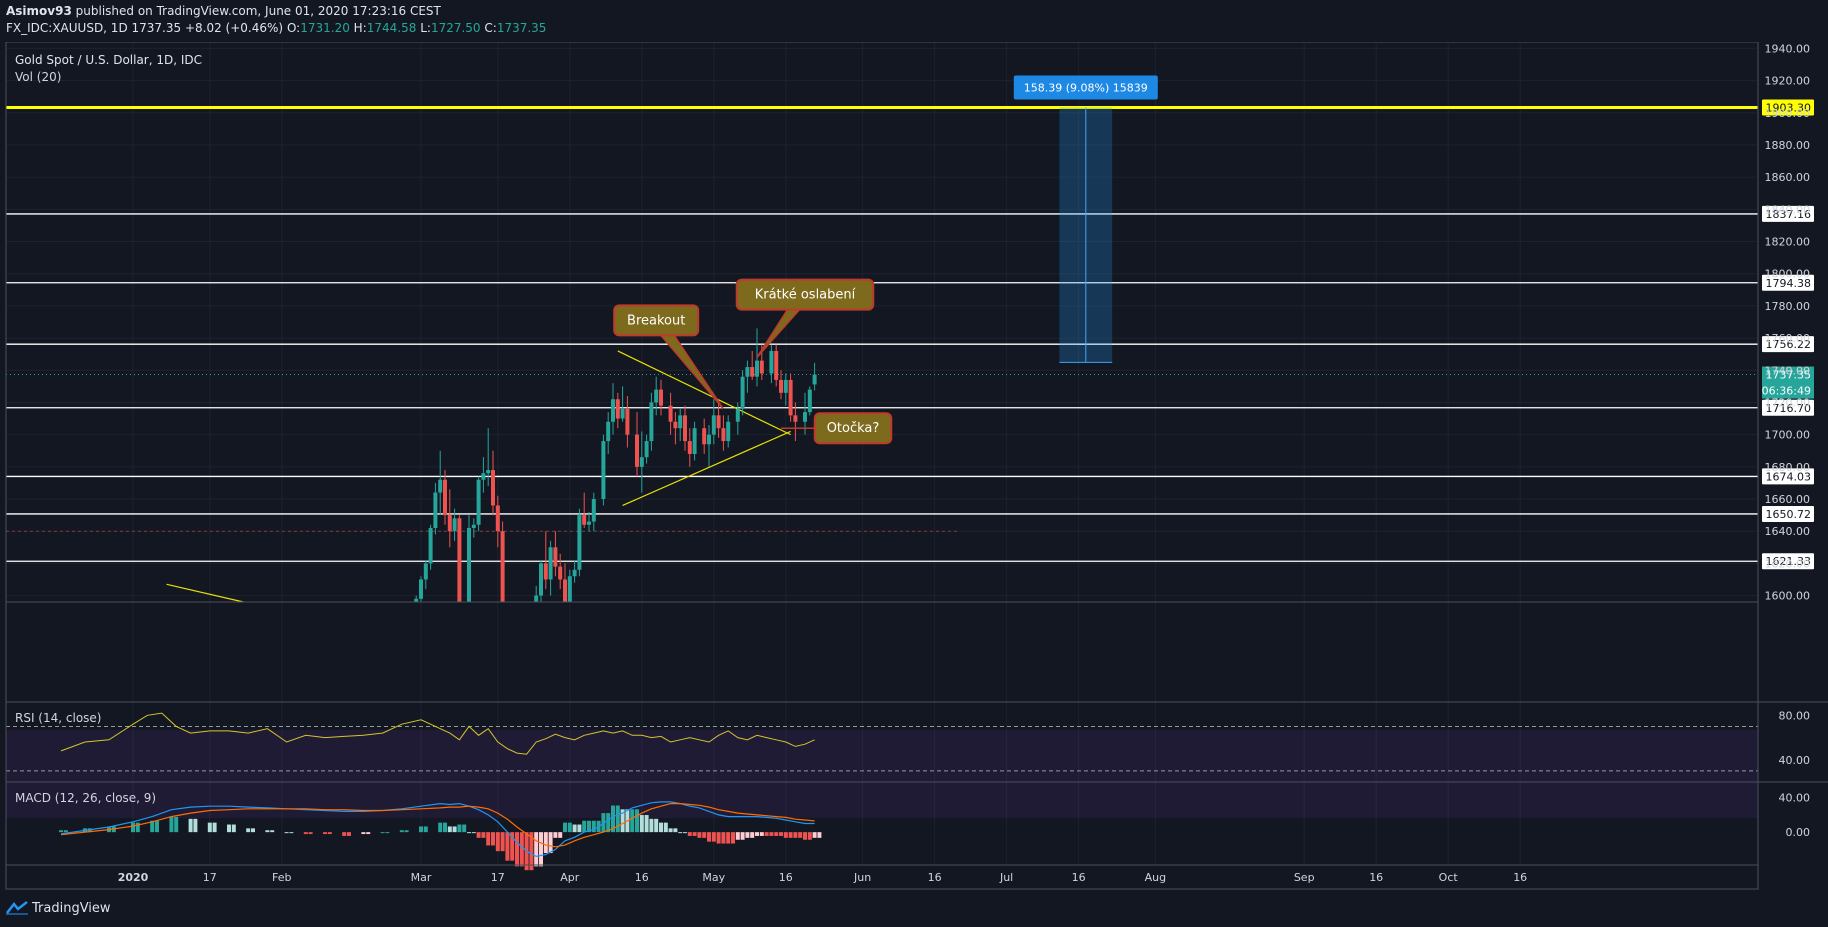 This screenshot has width=1828, height=927. Describe the element at coordinates (421, 877) in the screenshot. I see `time-tick-label: Mar` at that location.